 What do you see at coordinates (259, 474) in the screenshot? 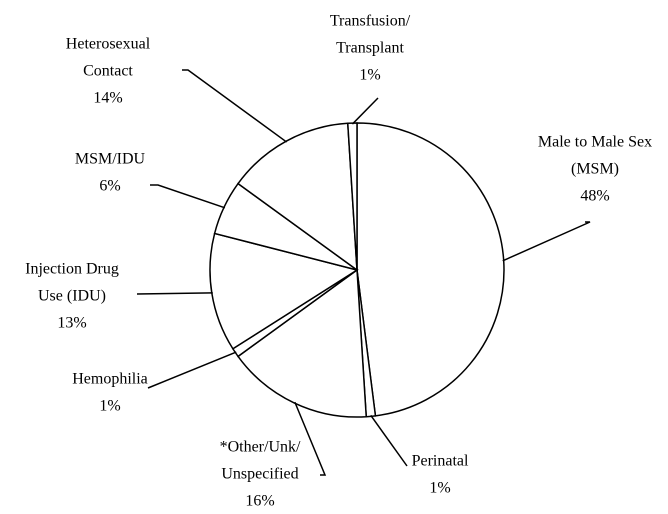
I see `slice-label: Unspecified` at bounding box center [259, 474].